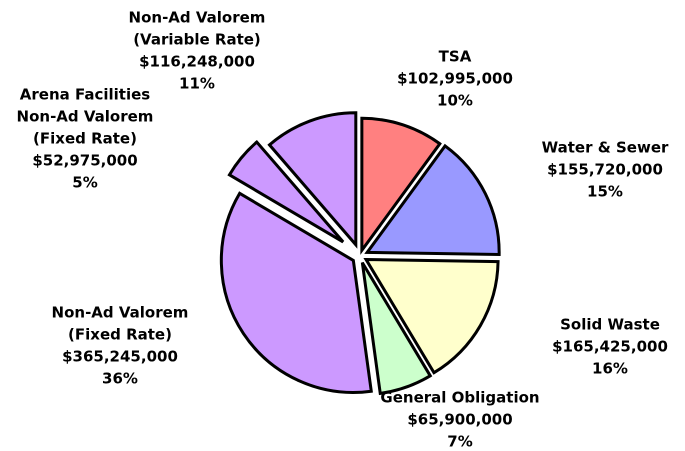 This screenshot has width=685, height=451. I want to click on slice-label: Arena Facilities, so click(85, 95).